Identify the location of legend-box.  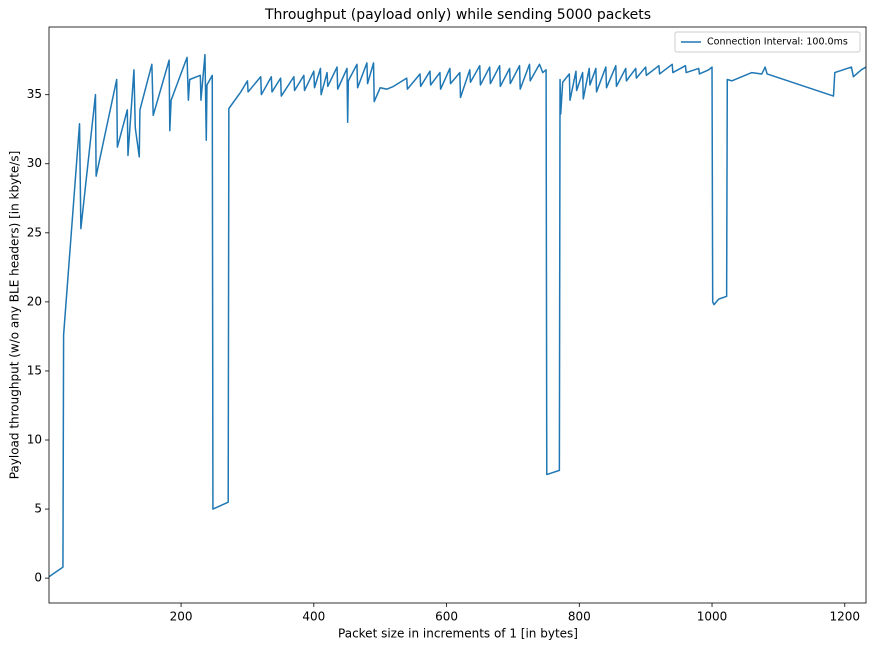
(767, 42).